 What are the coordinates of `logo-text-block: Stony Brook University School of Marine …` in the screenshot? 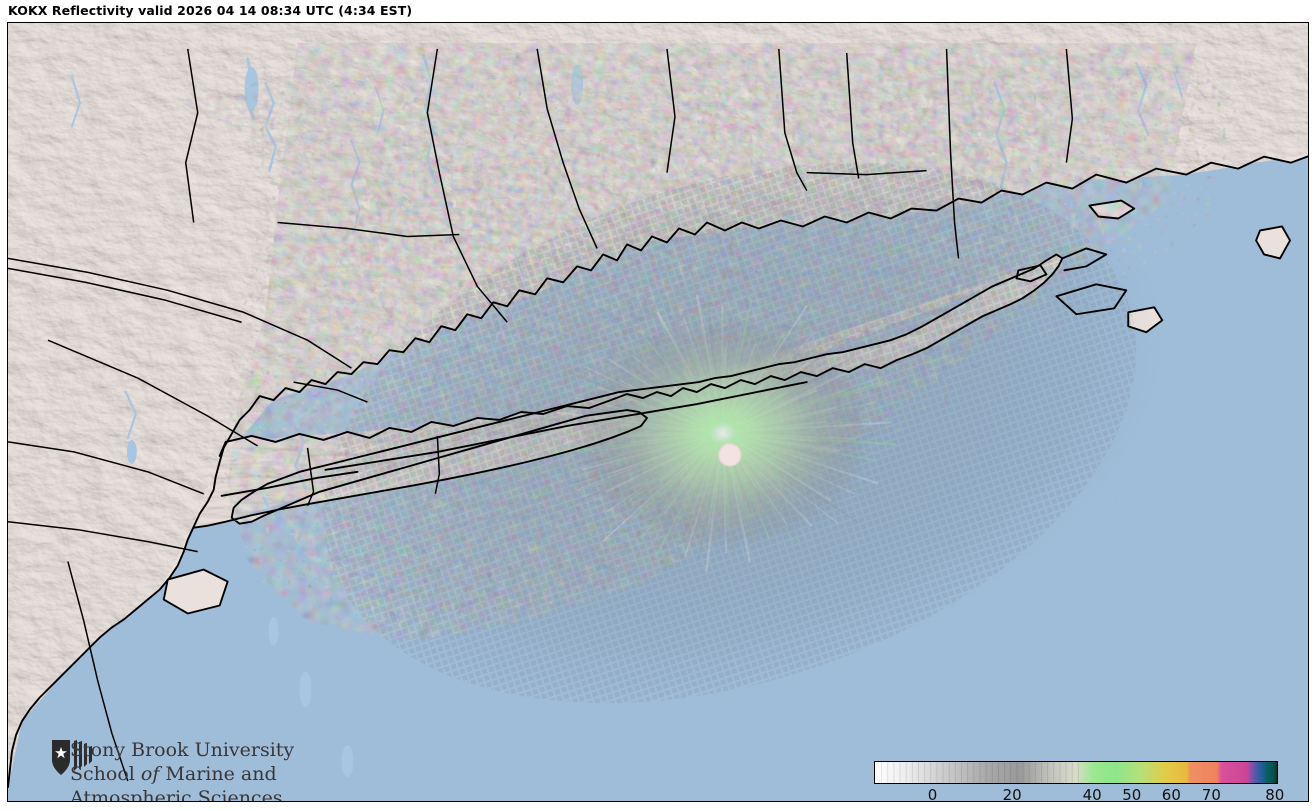 It's located at (158, 770).